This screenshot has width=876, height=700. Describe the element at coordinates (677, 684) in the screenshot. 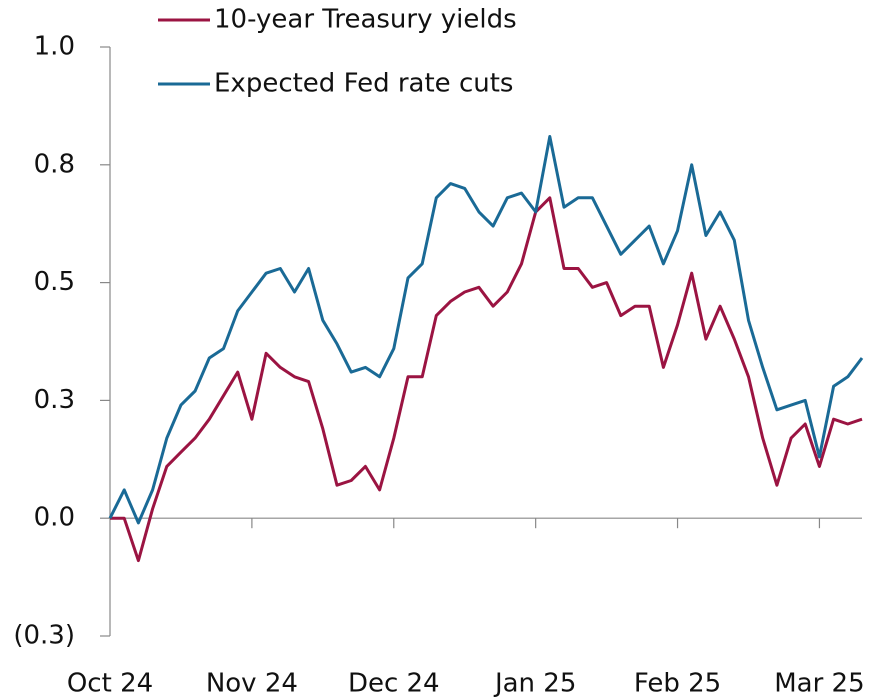

I see `x-tick-label: Feb 25` at that location.